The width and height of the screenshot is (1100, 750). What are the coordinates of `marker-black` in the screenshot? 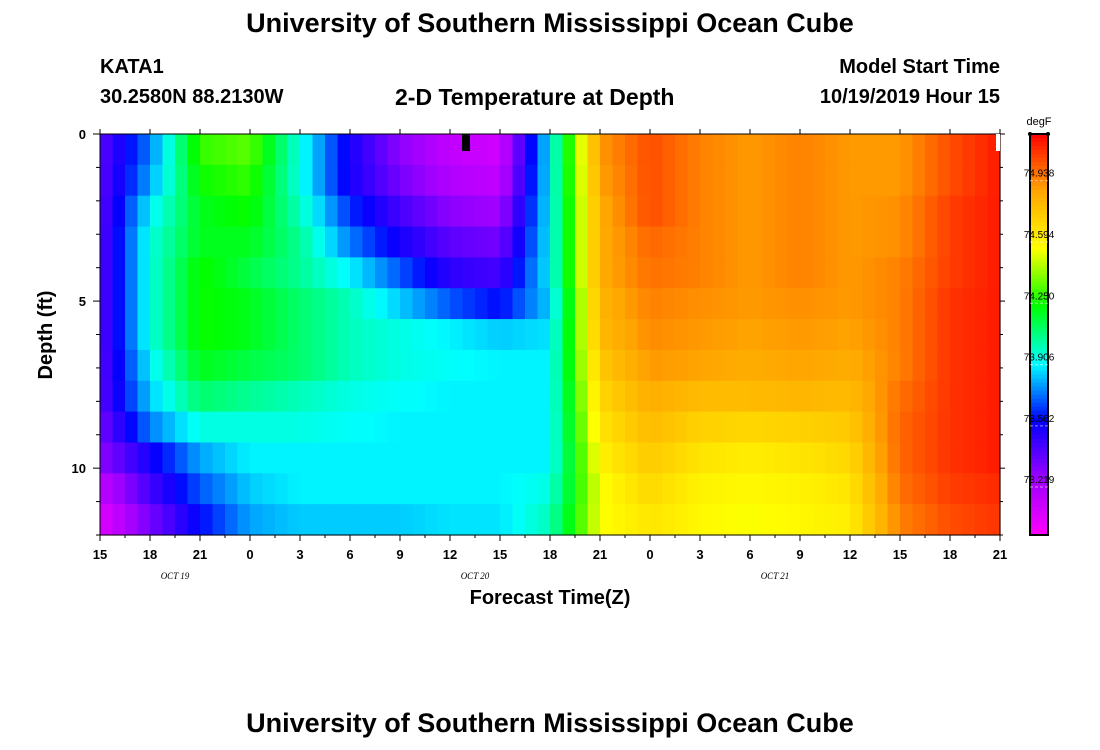 It's located at (466, 142).